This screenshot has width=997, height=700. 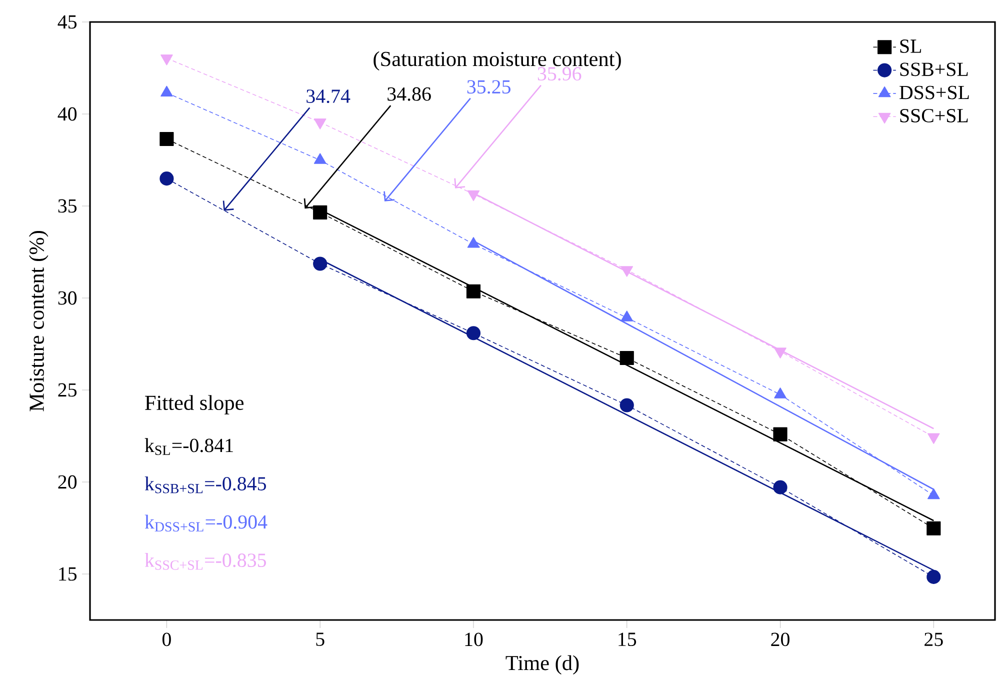 What do you see at coordinates (320, 639) in the screenshot?
I see `x-tick-label: 5` at bounding box center [320, 639].